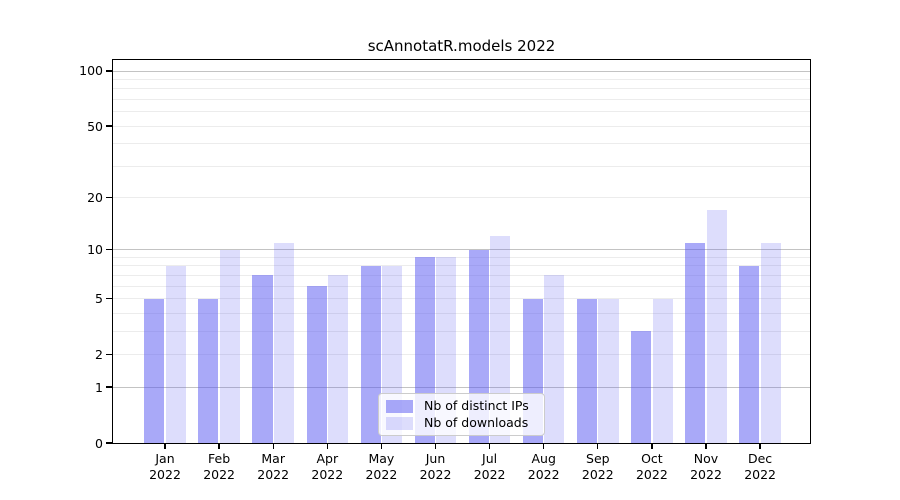 This screenshot has width=900, height=500. I want to click on x-tick-mark-may, so click(381, 446).